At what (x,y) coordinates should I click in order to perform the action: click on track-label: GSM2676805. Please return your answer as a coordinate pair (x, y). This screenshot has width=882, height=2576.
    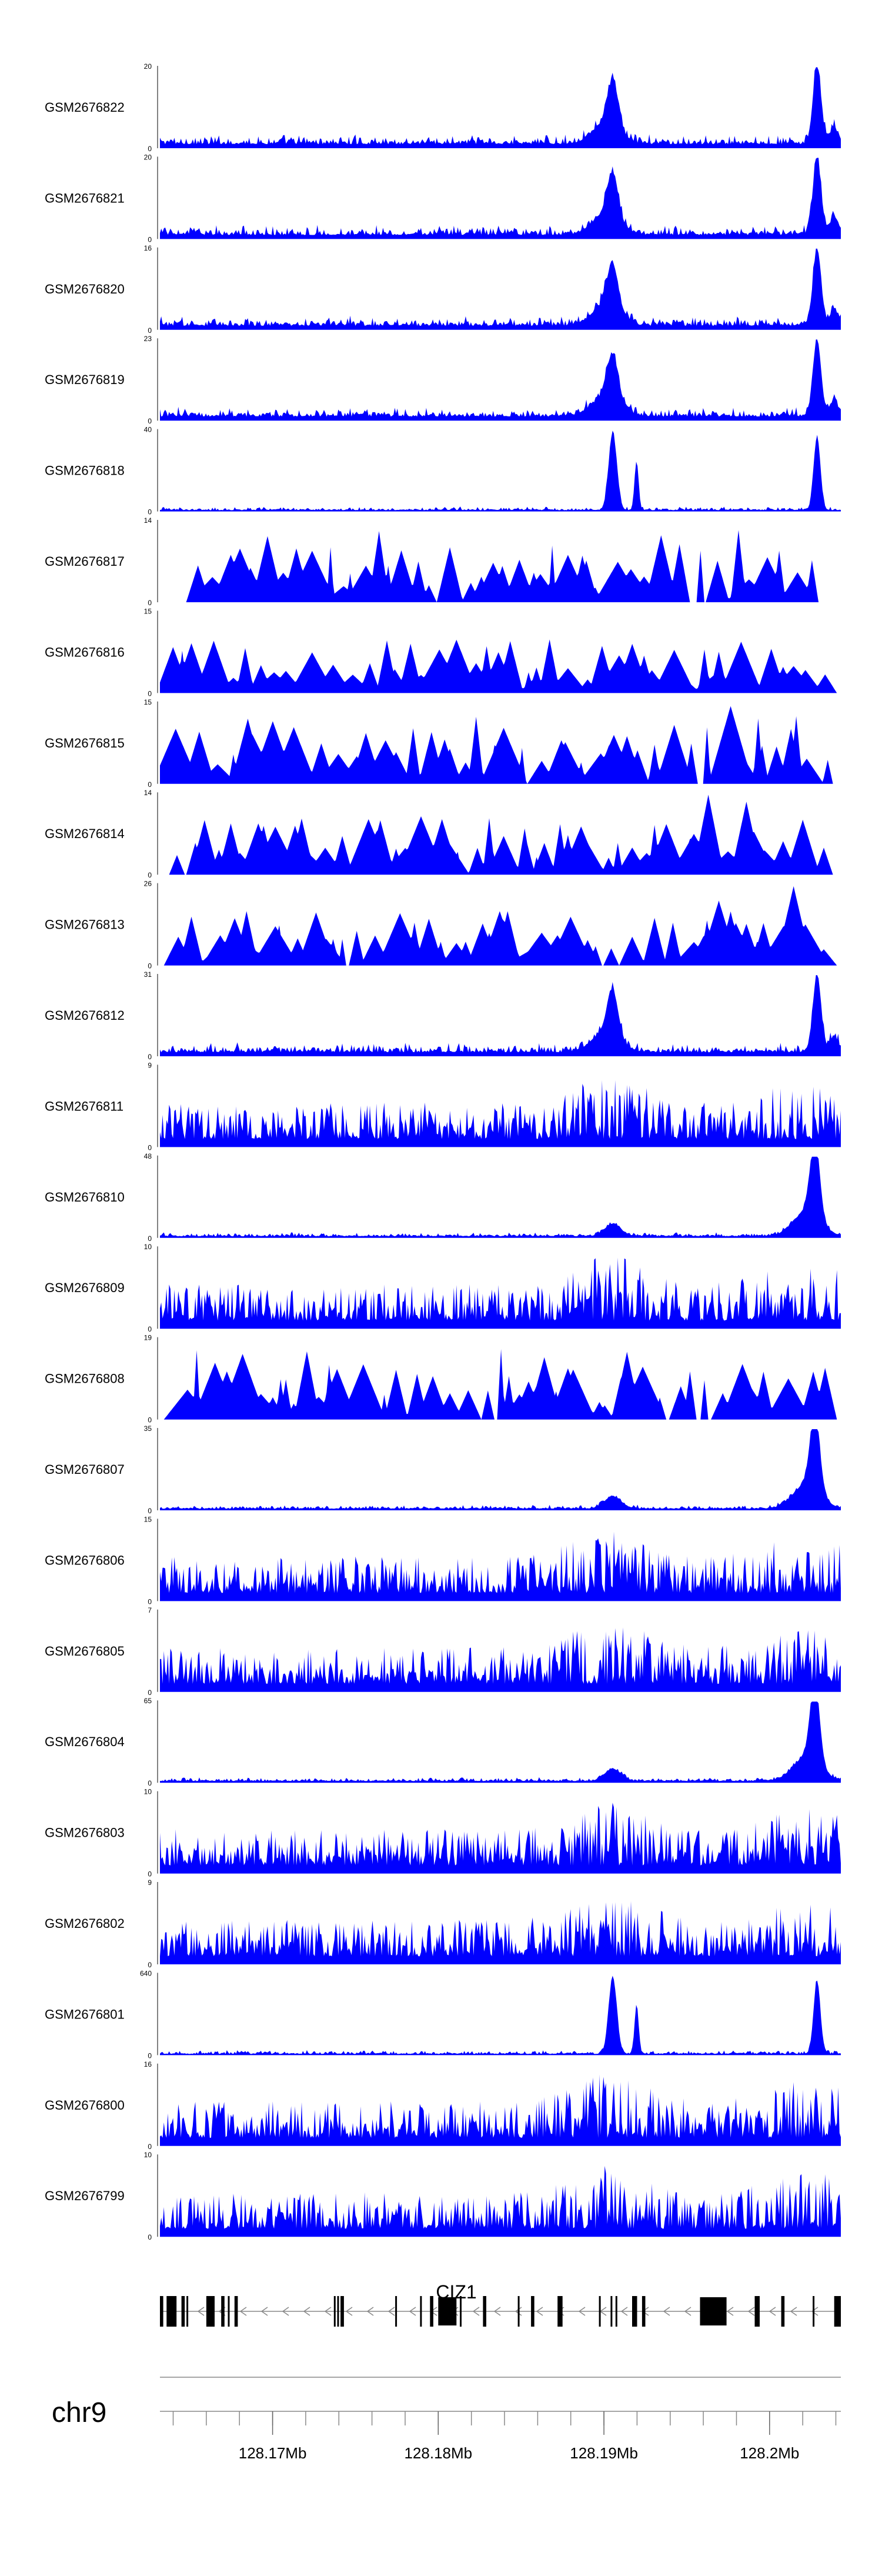
    Looking at the image, I should click on (85, 1651).